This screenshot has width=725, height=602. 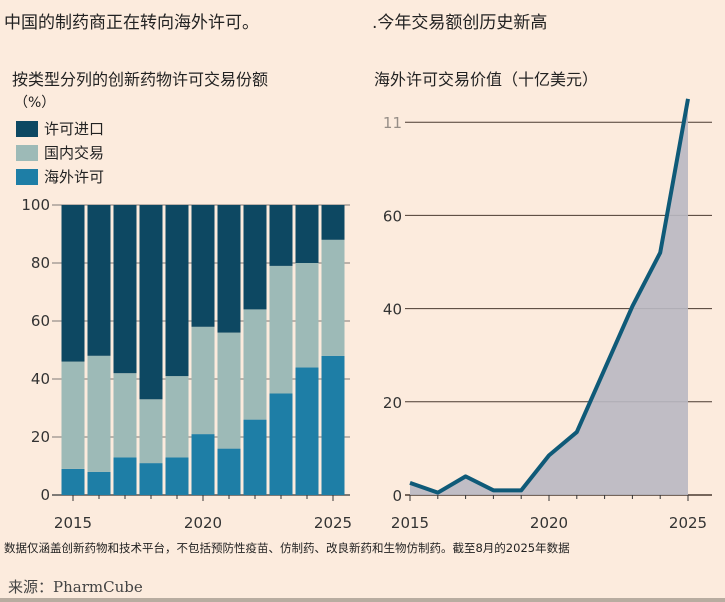 I want to click on y-tick-label: 100, so click(x=35, y=205).